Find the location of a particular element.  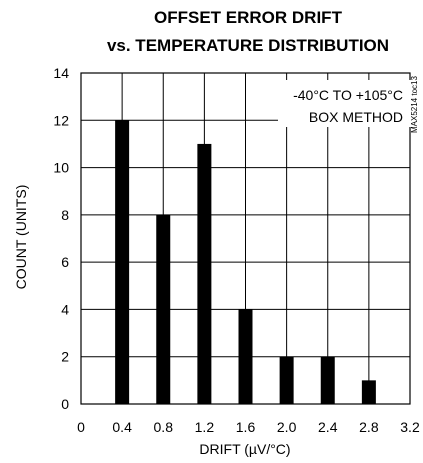

y-tick-label: 6 is located at coordinates (65, 262).